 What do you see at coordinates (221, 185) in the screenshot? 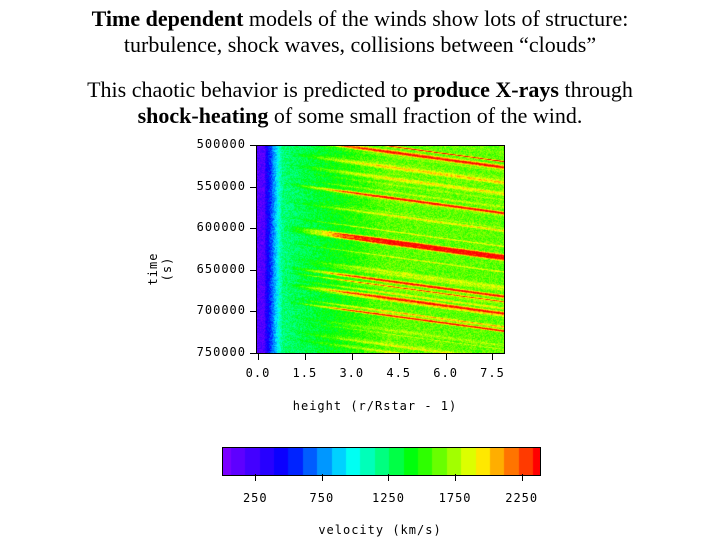
I see `y-tick-label: 550000` at bounding box center [221, 185].